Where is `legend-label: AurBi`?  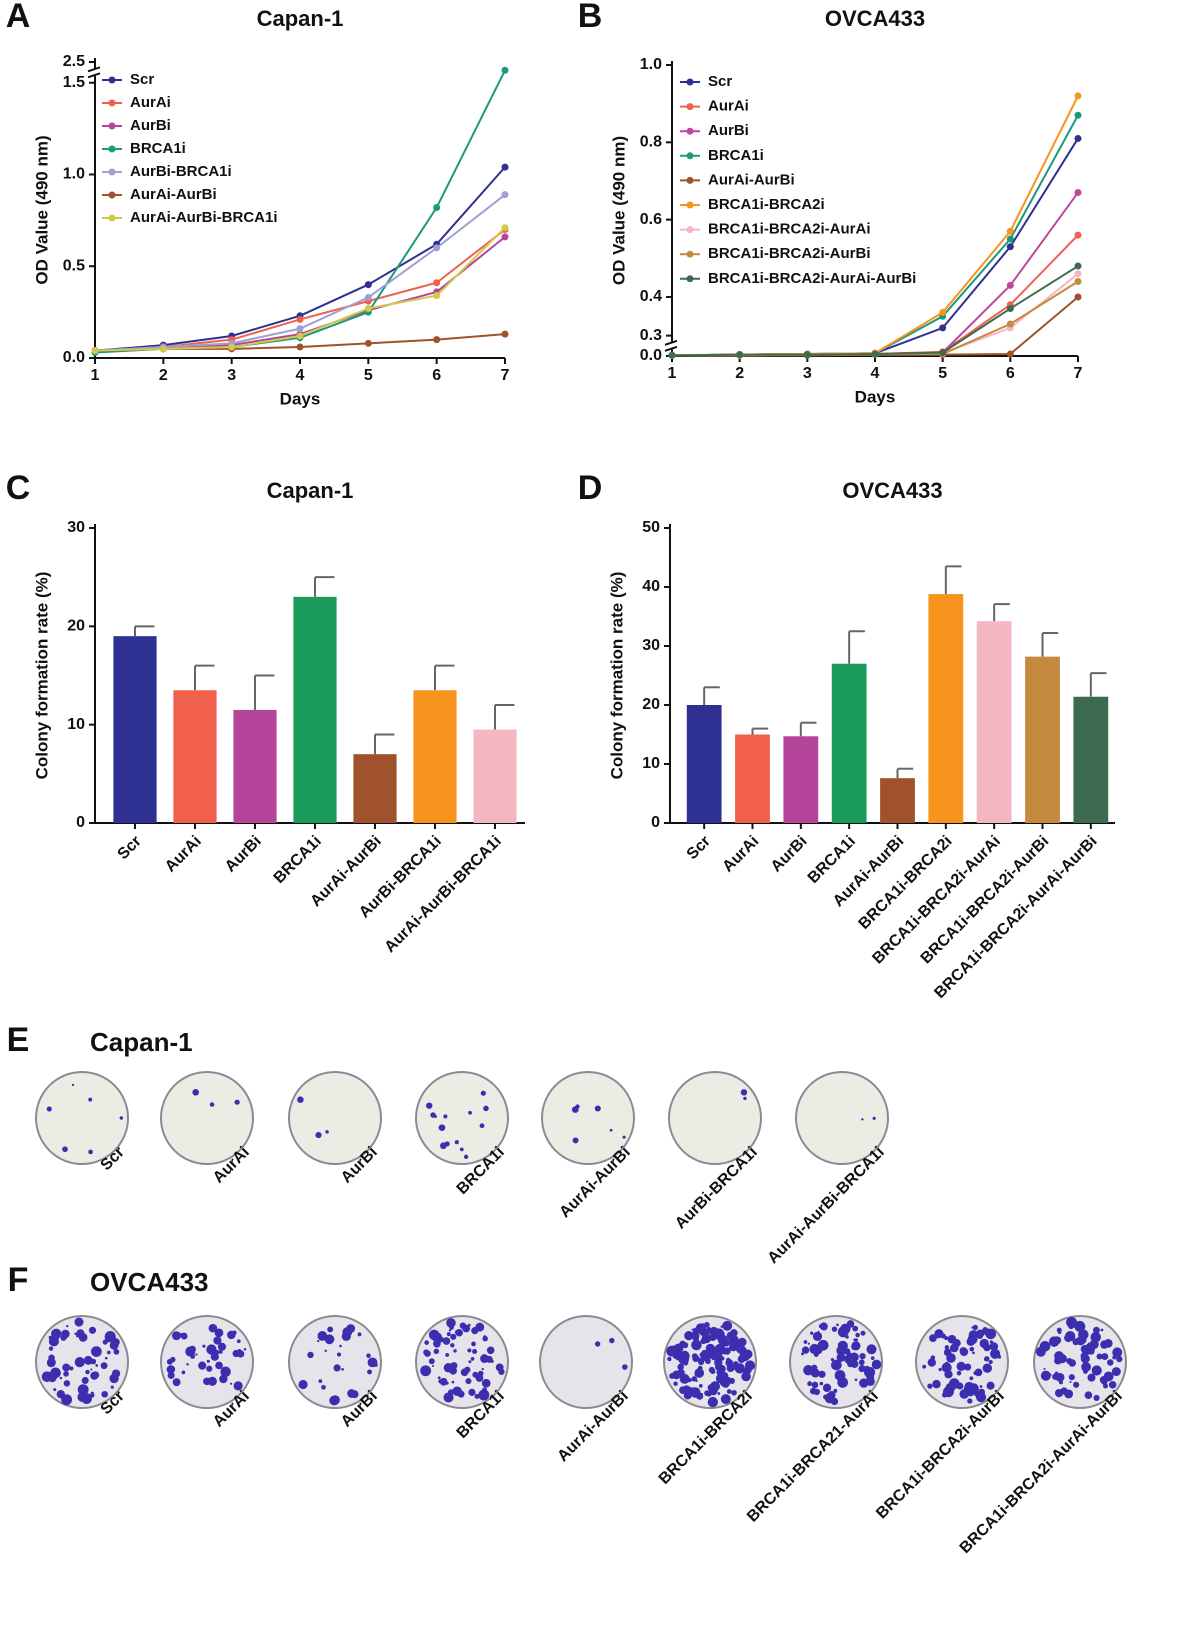
legend-label: AurBi is located at coordinates (728, 130).